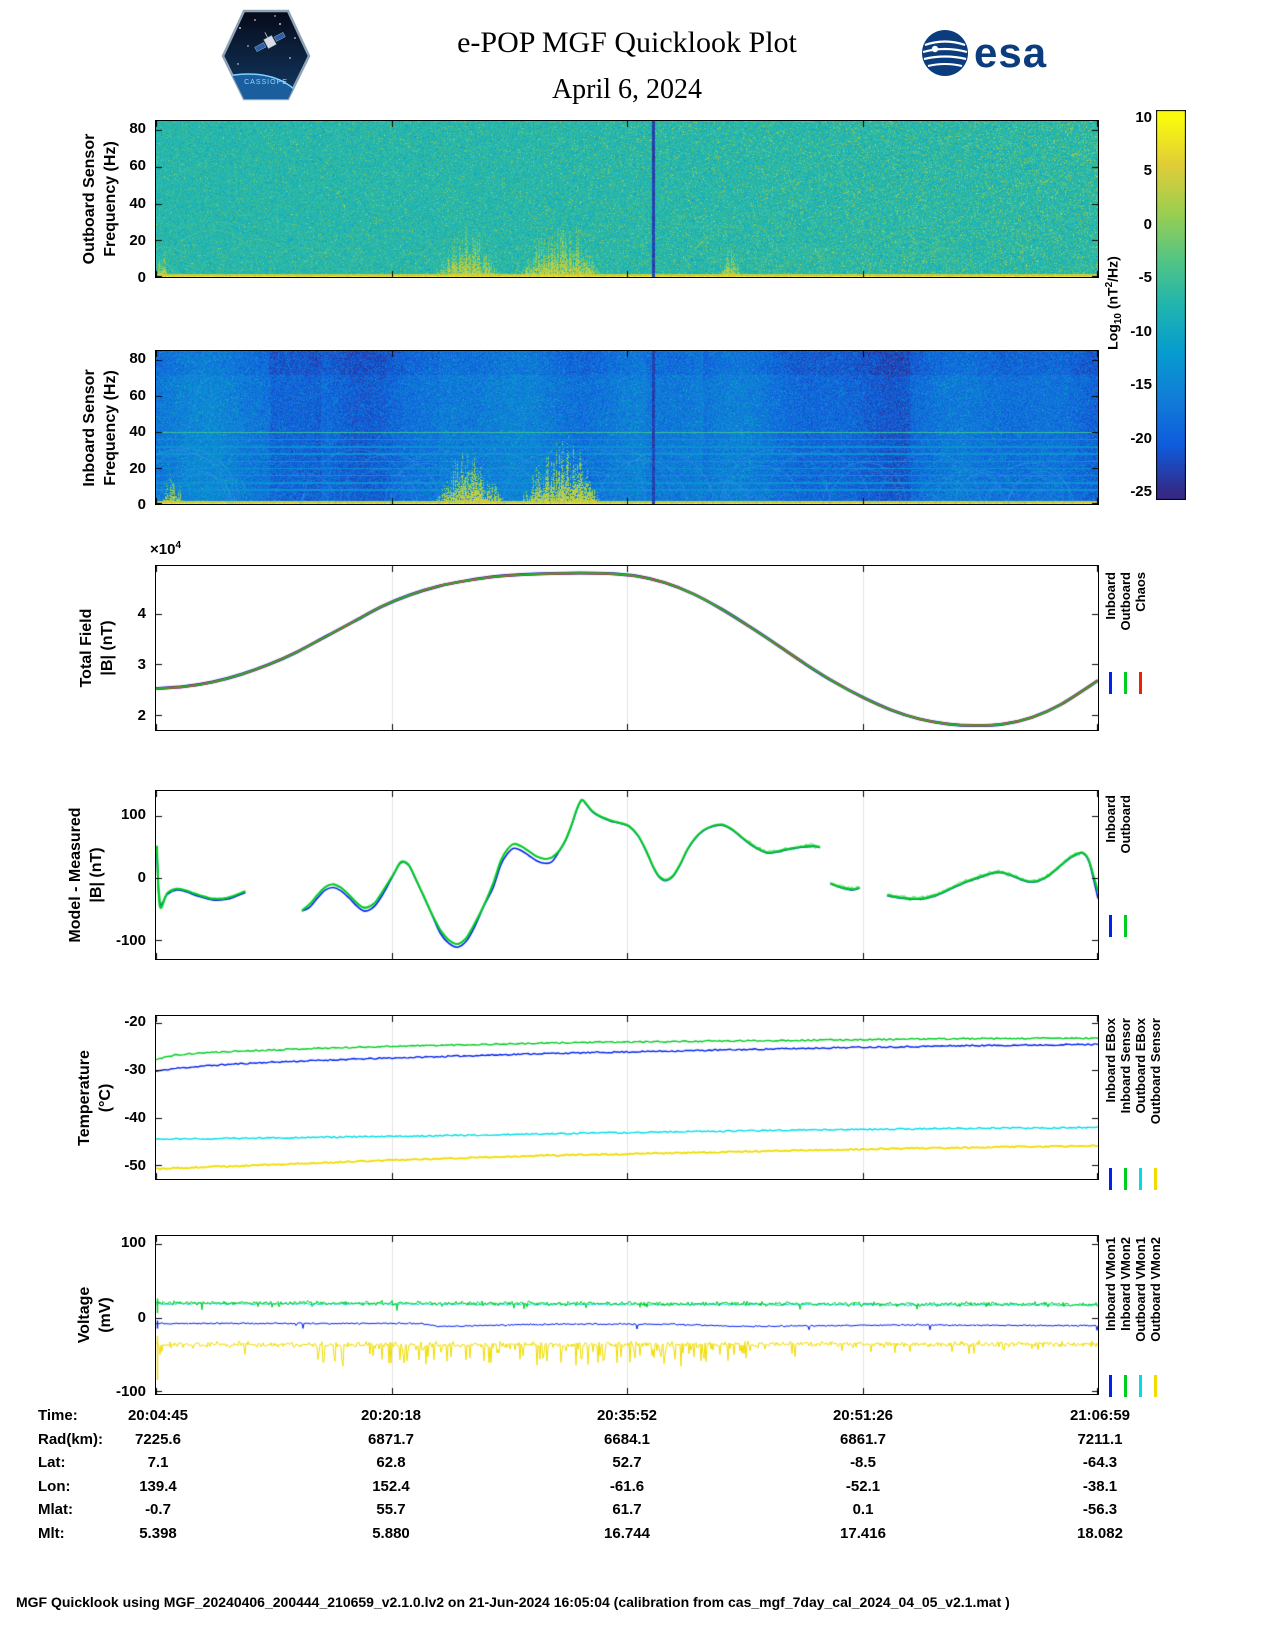 The width and height of the screenshot is (1275, 1650). What do you see at coordinates (130, 1392) in the screenshot?
I see `y-tick-label: -100` at bounding box center [130, 1392].